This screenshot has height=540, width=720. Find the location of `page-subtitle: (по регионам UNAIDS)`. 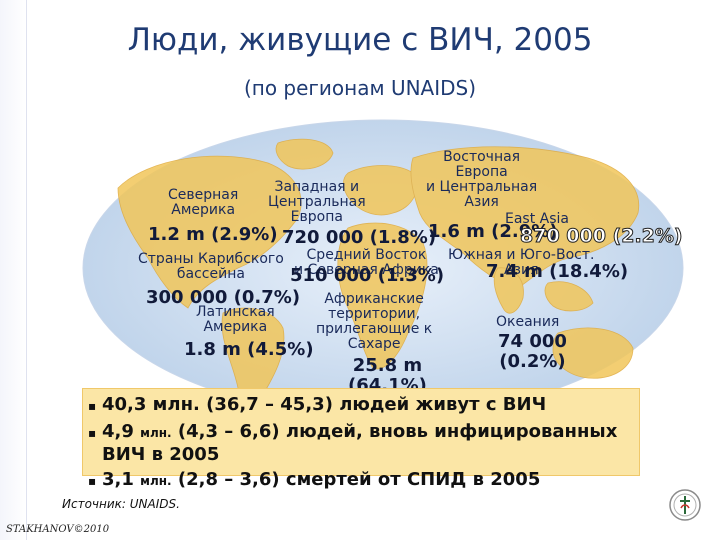

page-subtitle: (по регионам UNAIDS) is located at coordinates (360, 88).